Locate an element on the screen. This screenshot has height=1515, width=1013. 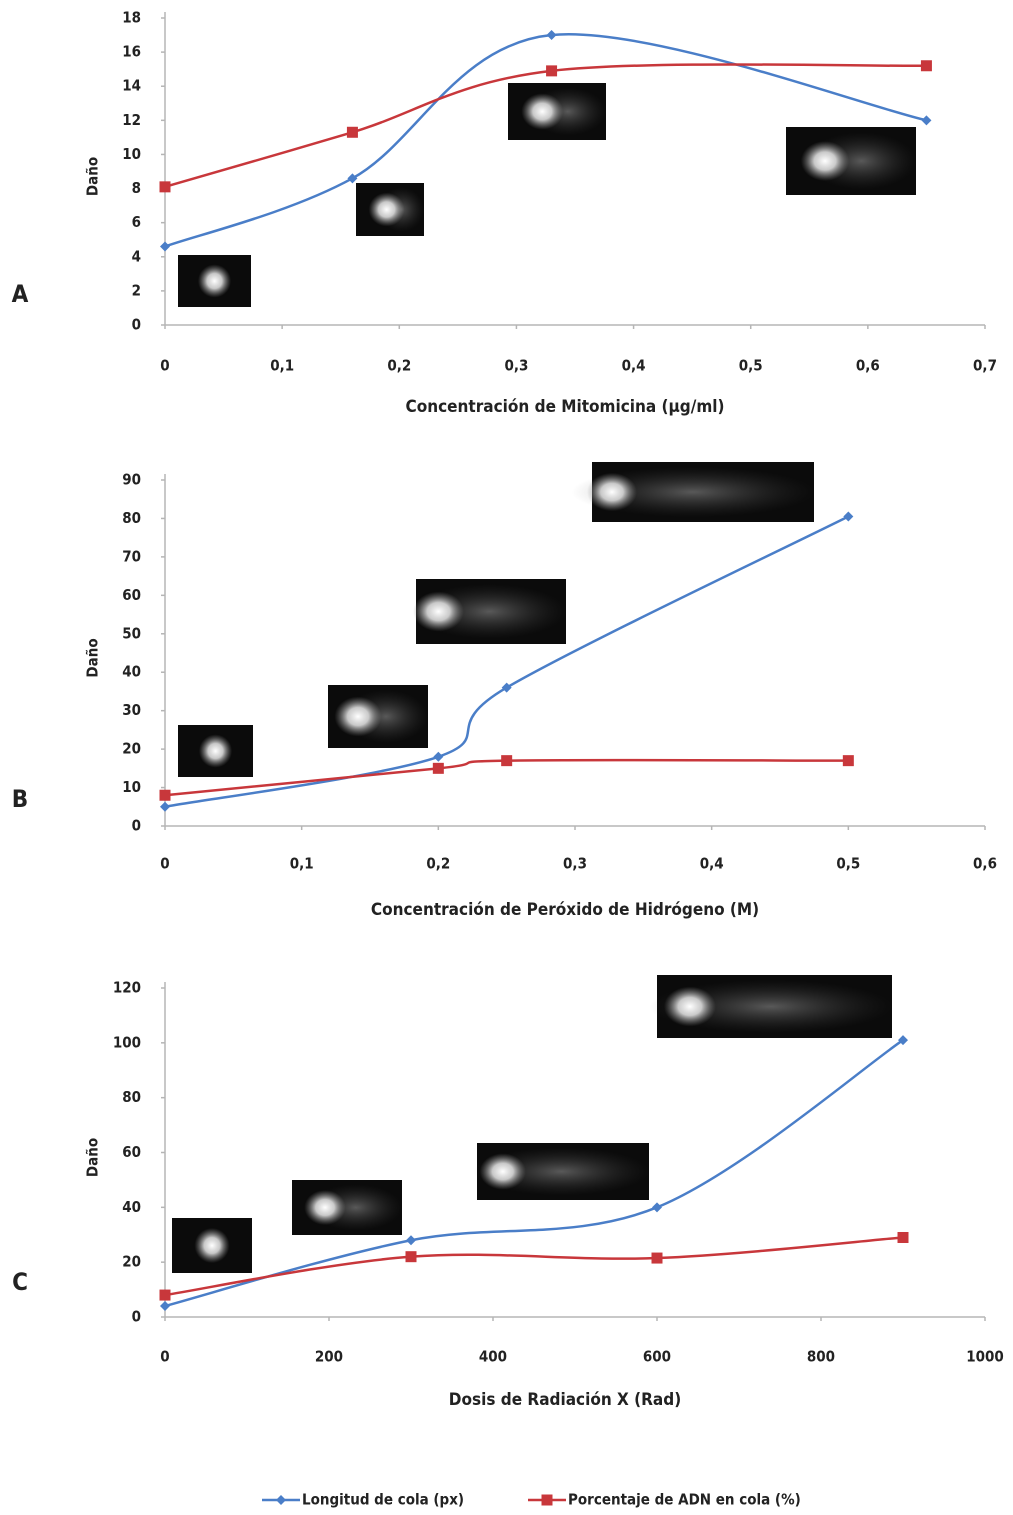
y-tick-label: 50 is located at coordinates (131, 633).